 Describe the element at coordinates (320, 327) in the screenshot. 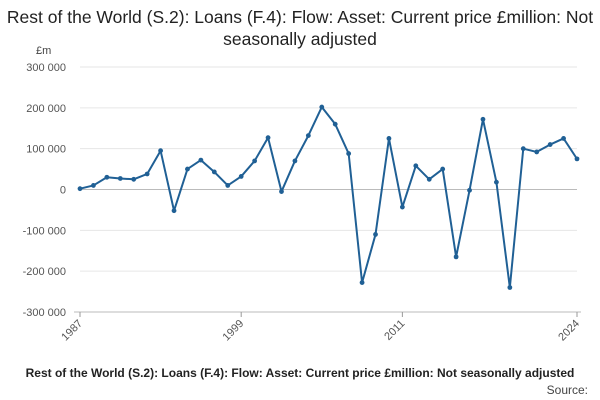

I see `x-axis: 1987 1999 2011 2024` at that location.